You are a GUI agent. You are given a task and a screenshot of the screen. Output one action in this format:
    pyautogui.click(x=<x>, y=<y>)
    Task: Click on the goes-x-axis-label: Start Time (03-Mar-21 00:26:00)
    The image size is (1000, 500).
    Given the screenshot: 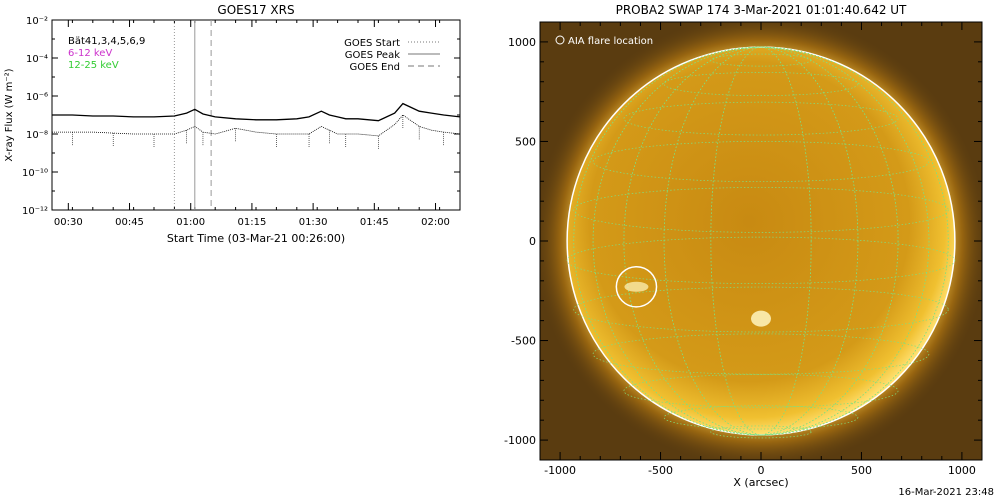 What is the action you would take?
    pyautogui.click(x=256, y=238)
    